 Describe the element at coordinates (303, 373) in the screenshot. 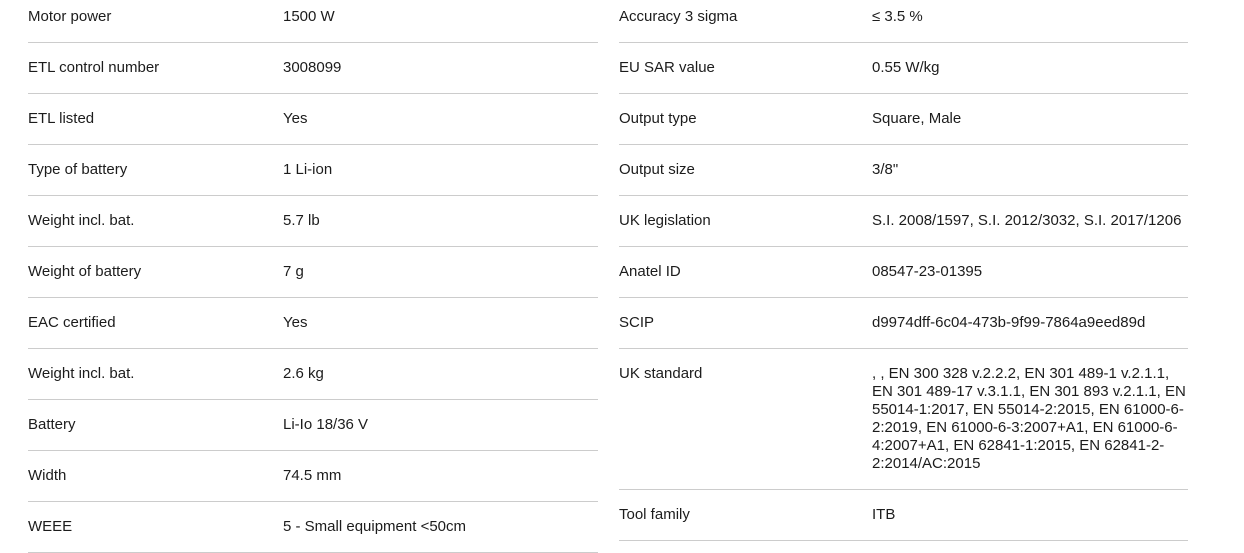

I see `spec-value: 2.6 kg` at that location.